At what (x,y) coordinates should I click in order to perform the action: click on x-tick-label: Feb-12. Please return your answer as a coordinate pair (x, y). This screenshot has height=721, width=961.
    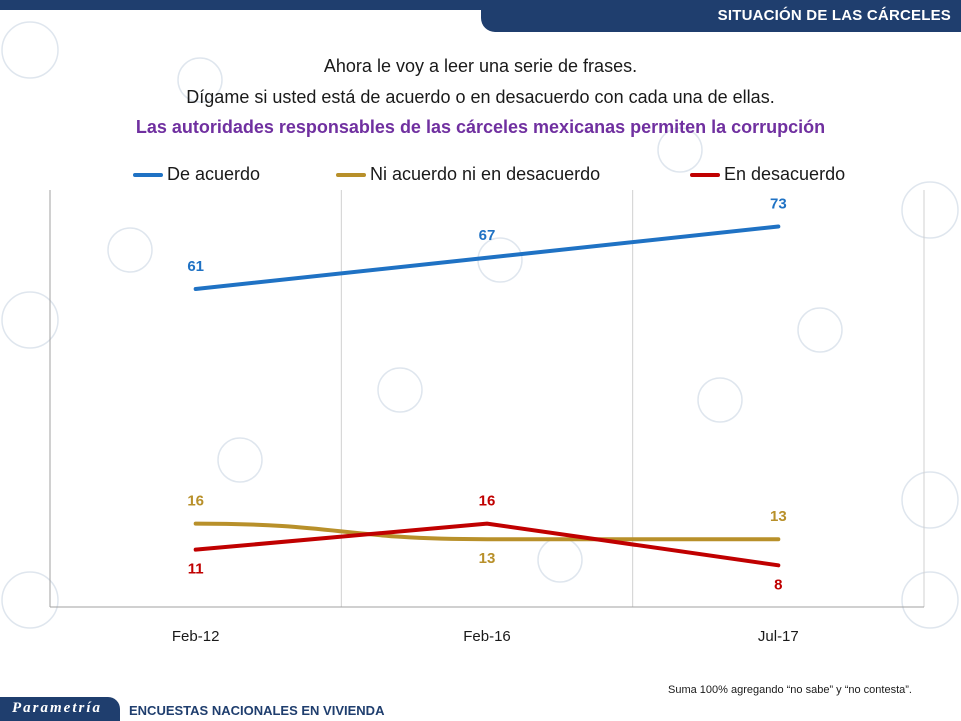
    Looking at the image, I should click on (196, 636).